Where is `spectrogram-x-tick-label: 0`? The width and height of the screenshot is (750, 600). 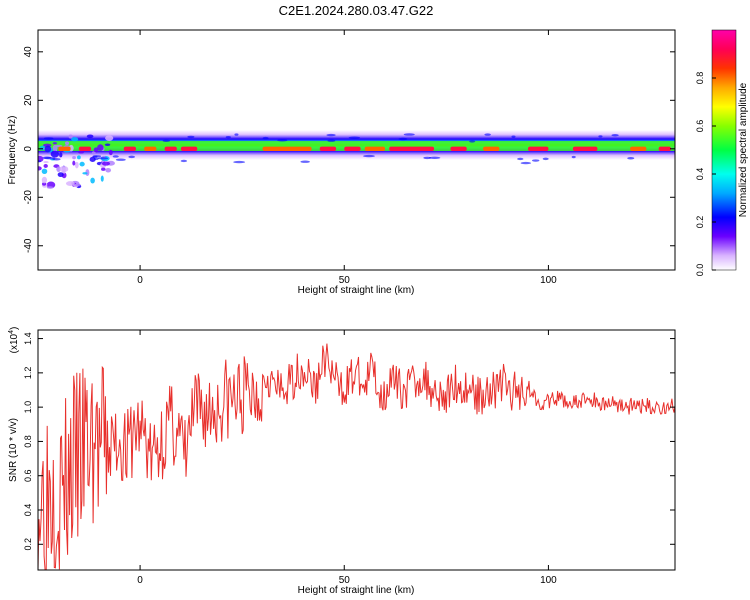
spectrogram-x-tick-label: 0 is located at coordinates (140, 280).